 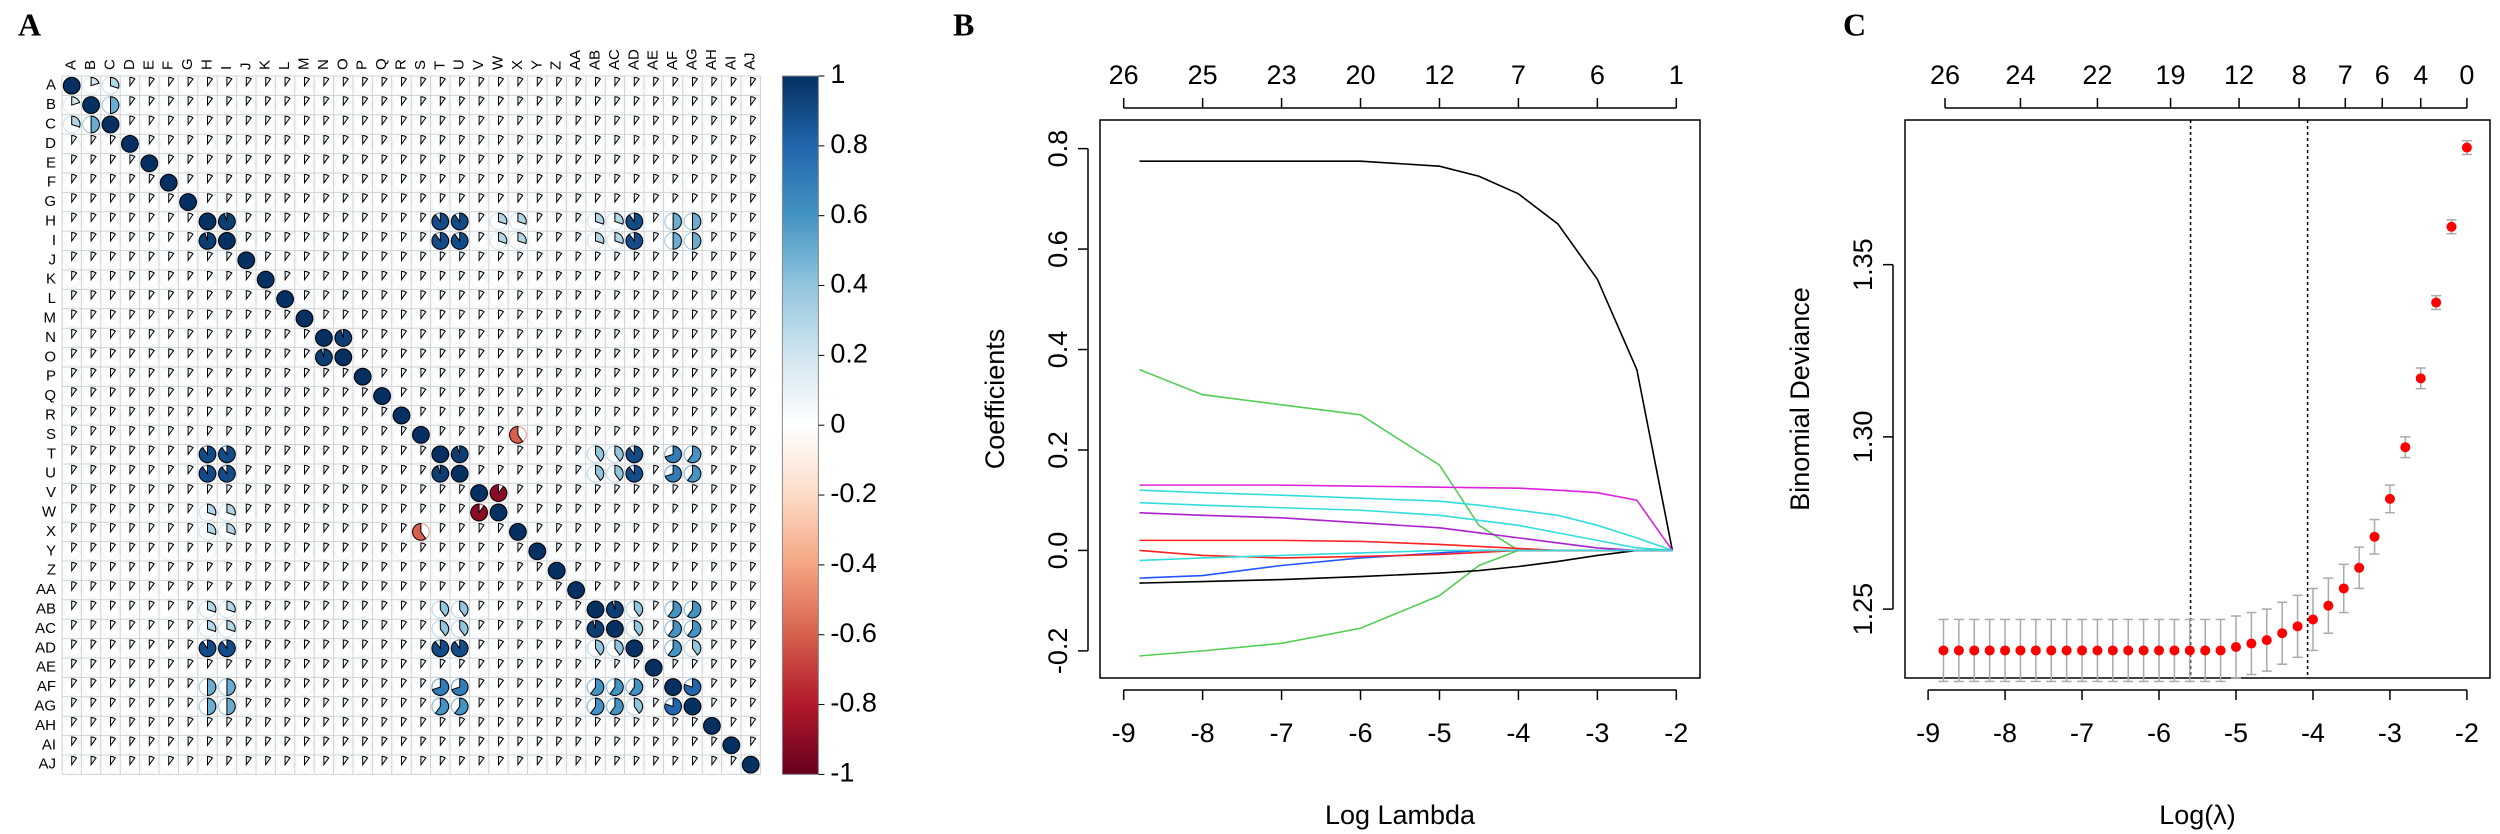 I want to click on coefficient-path, so click(x=1406, y=520).